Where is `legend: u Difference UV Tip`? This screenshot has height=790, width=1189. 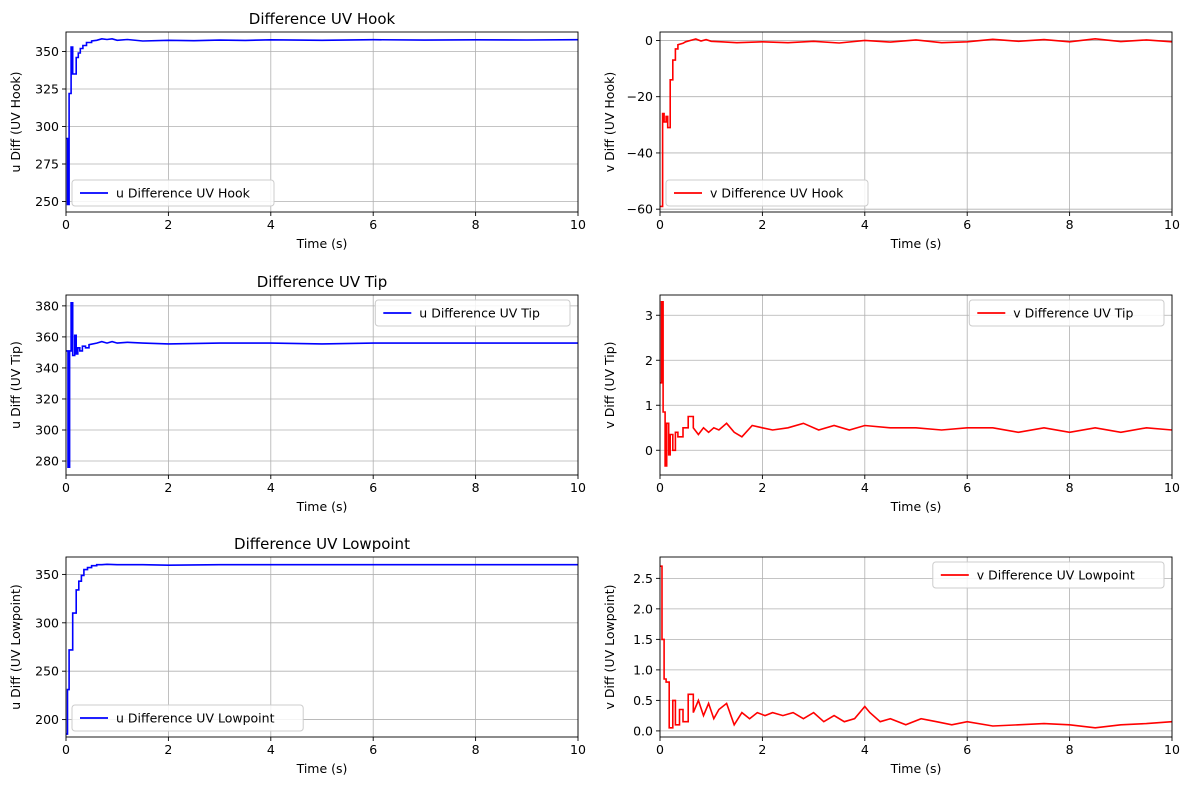
legend: u Difference UV Tip is located at coordinates (472, 313).